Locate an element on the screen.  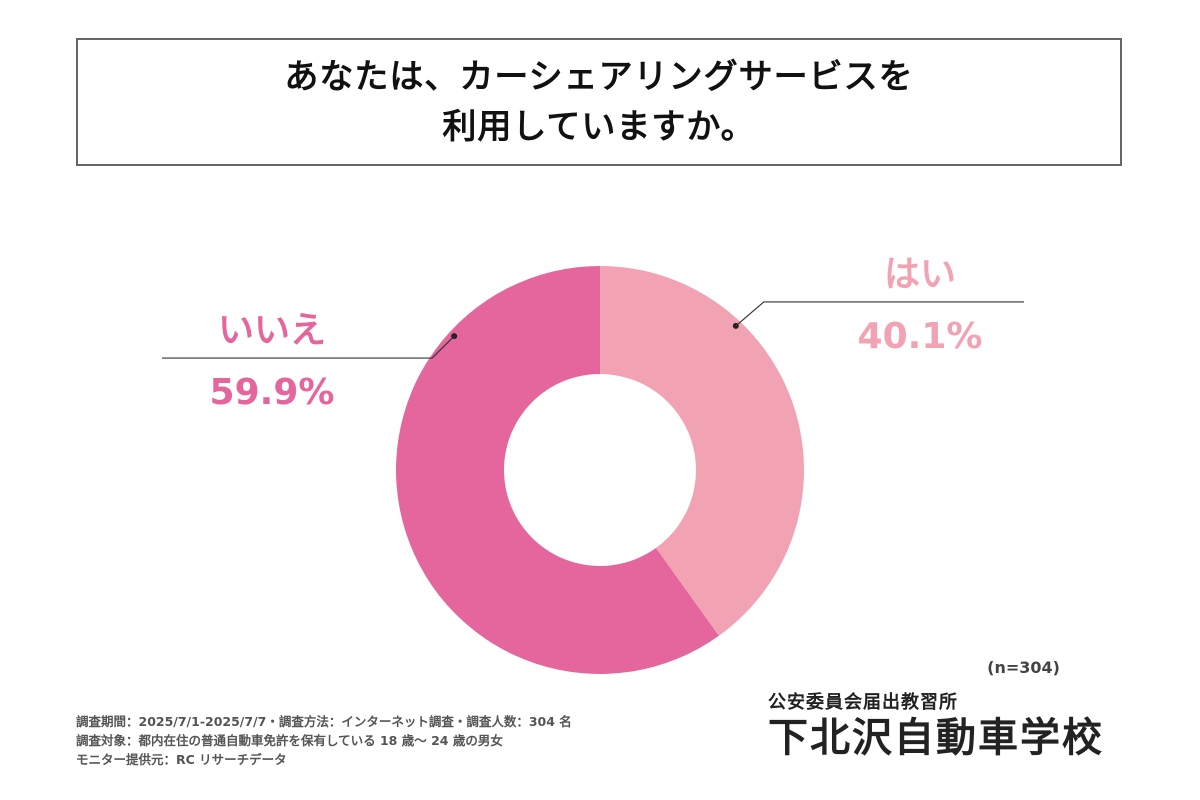
category-label-no: いいえ is located at coordinates (272, 330).